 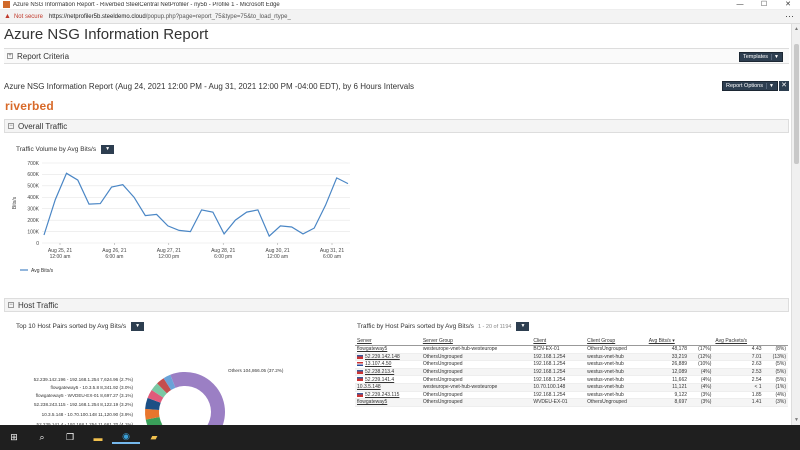 What do you see at coordinates (775, 57) in the screenshot?
I see `chevron-down-icon: ▼` at bounding box center [775, 57].